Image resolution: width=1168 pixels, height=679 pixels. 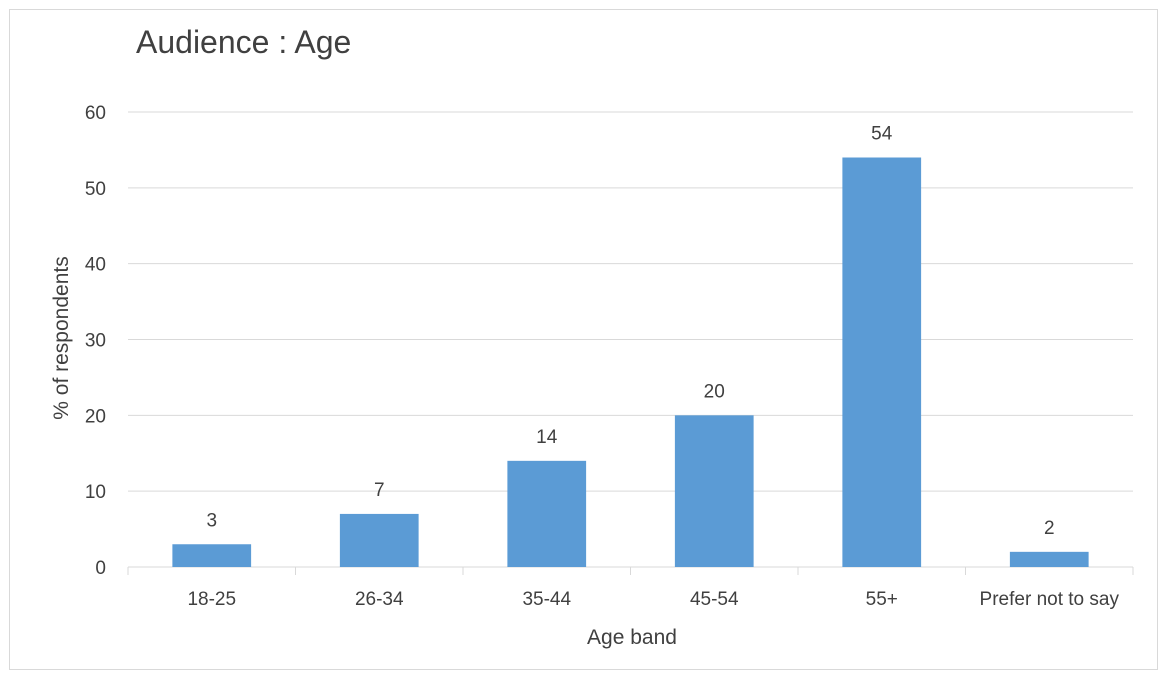 What do you see at coordinates (882, 134) in the screenshot?
I see `data-label: 54` at bounding box center [882, 134].